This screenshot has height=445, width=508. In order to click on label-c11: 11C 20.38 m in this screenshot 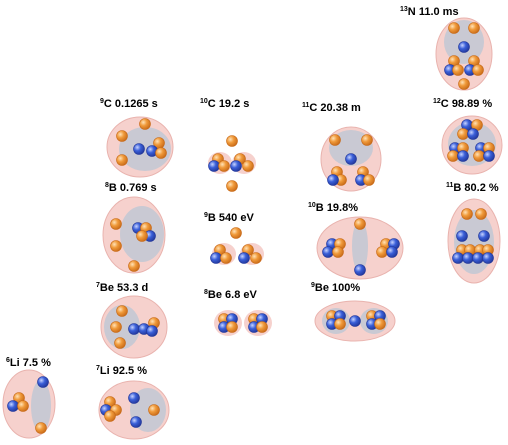, I will do `click(331, 108)`.